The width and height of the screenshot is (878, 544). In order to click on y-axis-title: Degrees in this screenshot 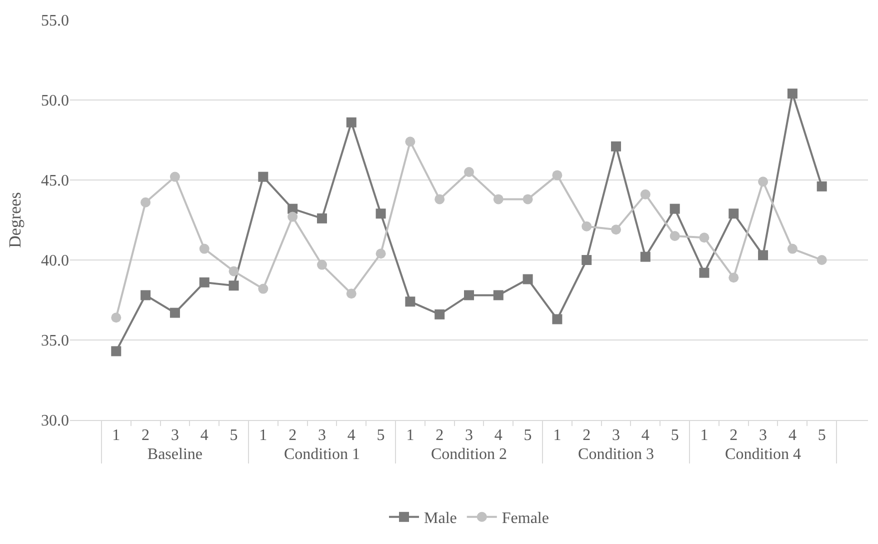, I will do `click(15, 220)`.